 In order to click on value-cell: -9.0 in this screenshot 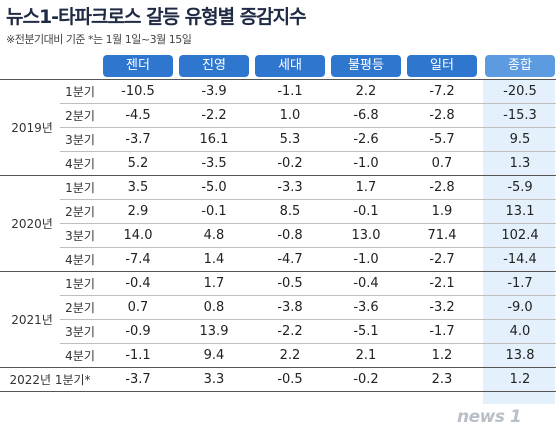, I will do `click(520, 307)`.